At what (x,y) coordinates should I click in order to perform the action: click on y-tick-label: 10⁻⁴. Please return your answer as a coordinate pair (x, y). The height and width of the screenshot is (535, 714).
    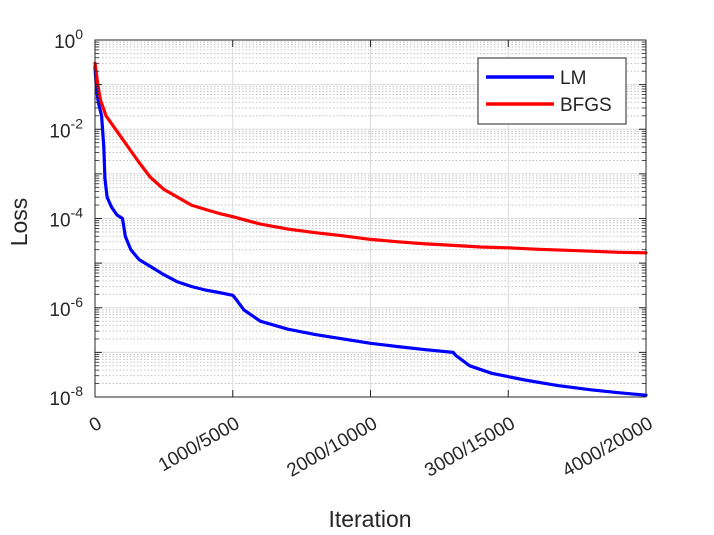
    Looking at the image, I should click on (66, 218).